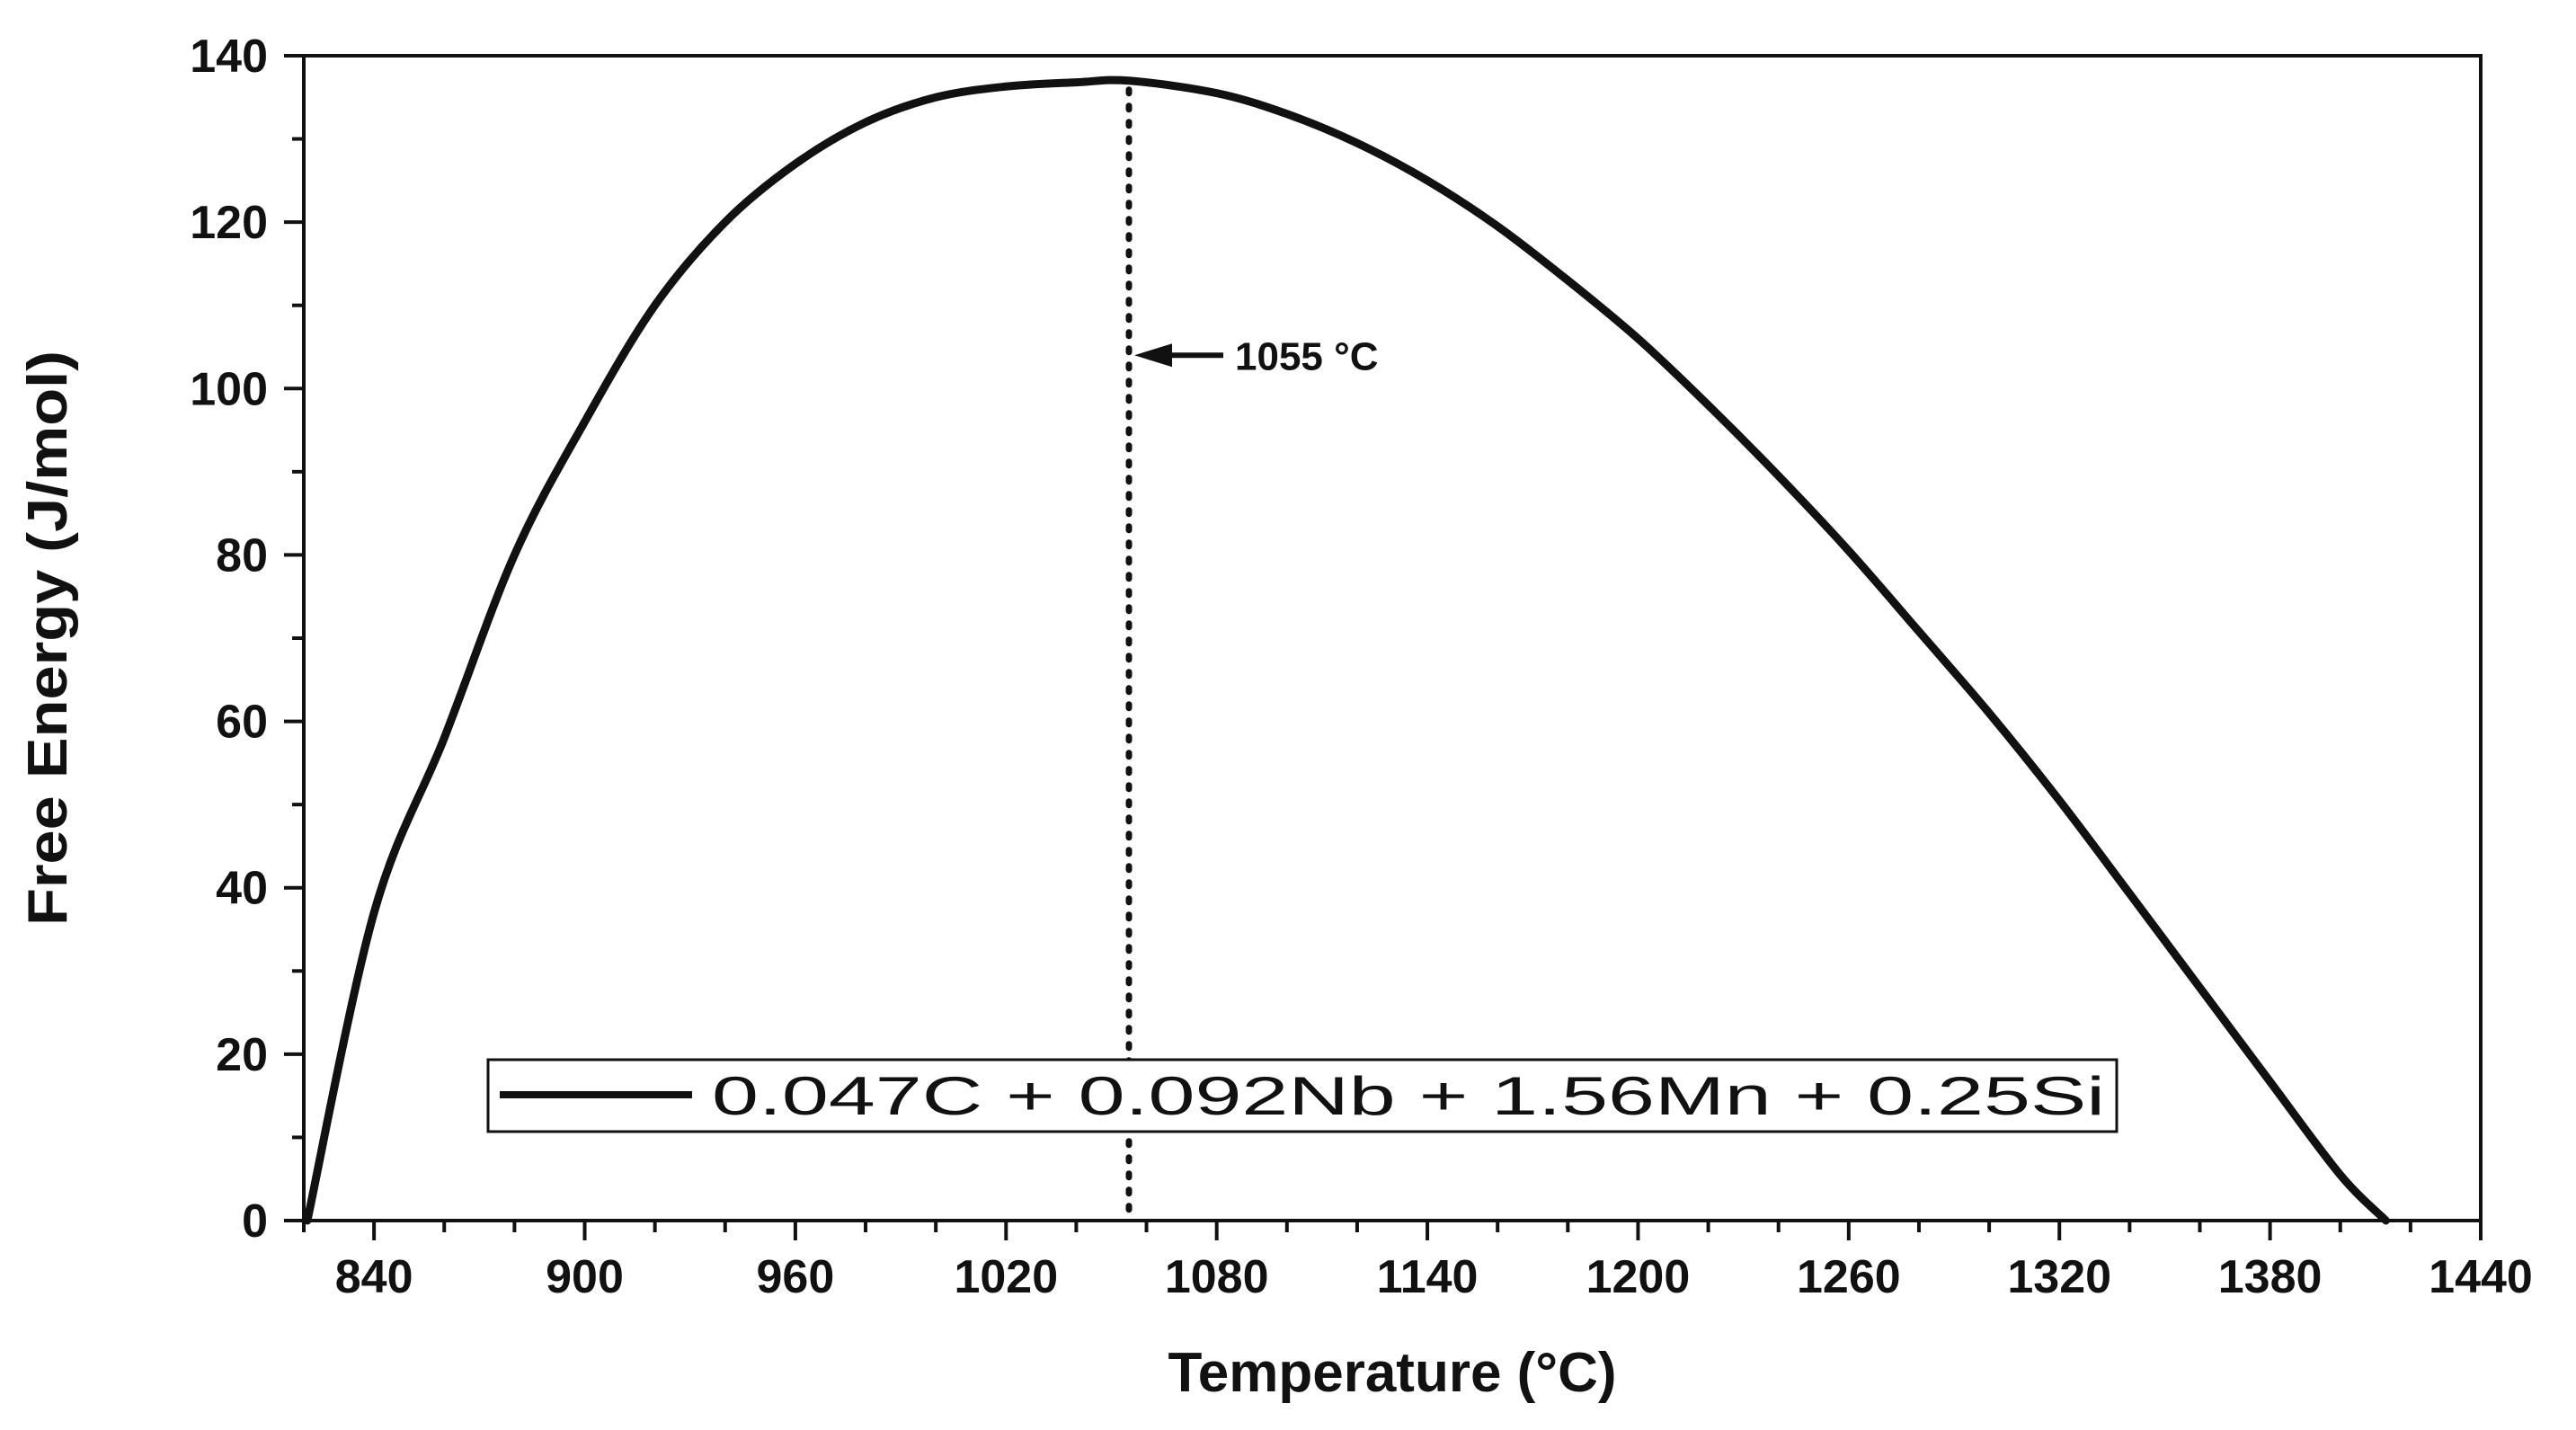 This screenshot has width=2576, height=1430. What do you see at coordinates (229, 57) in the screenshot?
I see `y-tick-label: 140` at bounding box center [229, 57].